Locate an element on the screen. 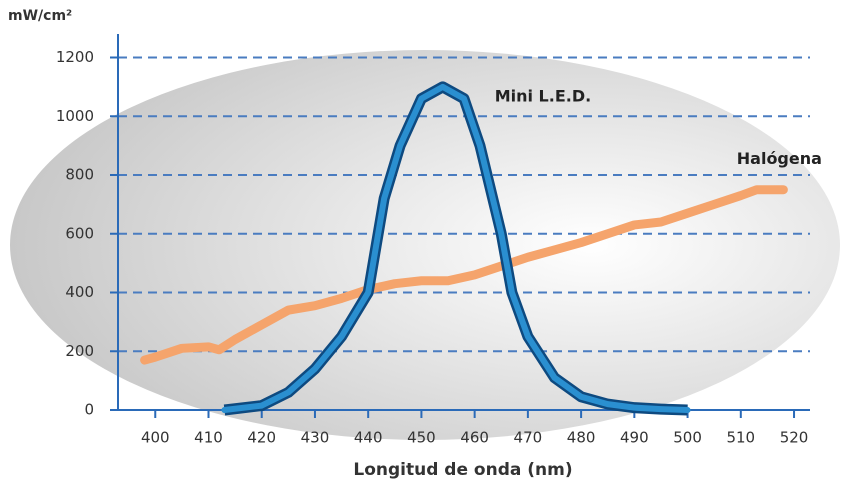  series-label: Halógena is located at coordinates (779, 158).